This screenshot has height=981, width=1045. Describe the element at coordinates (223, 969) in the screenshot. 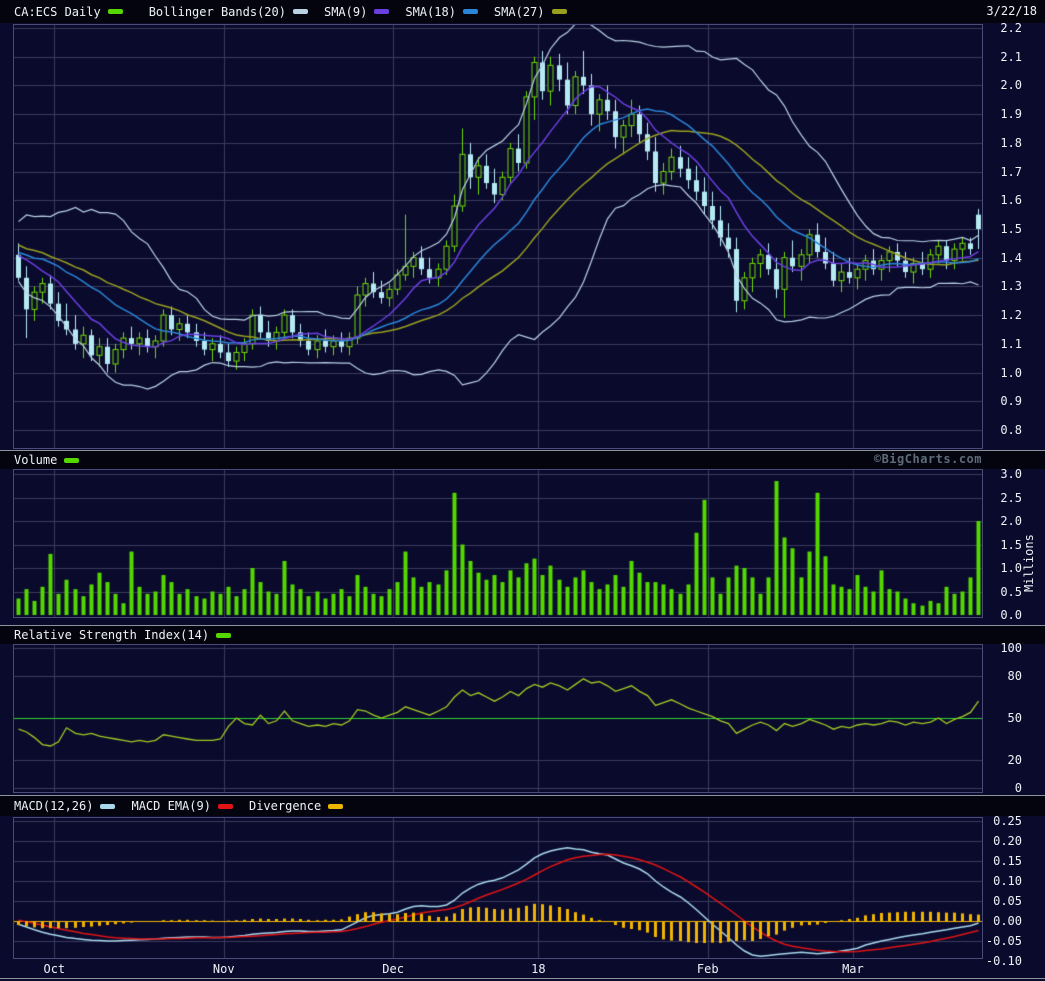

I see `x-axis-label: Nov` at that location.